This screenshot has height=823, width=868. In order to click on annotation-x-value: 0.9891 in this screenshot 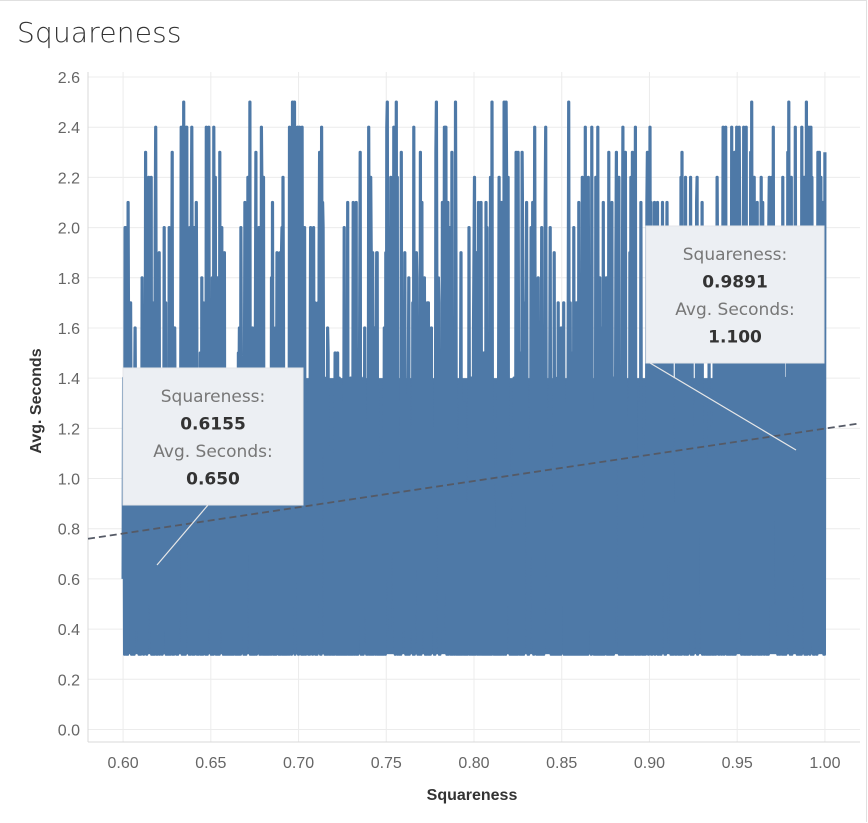, I will do `click(735, 283)`.